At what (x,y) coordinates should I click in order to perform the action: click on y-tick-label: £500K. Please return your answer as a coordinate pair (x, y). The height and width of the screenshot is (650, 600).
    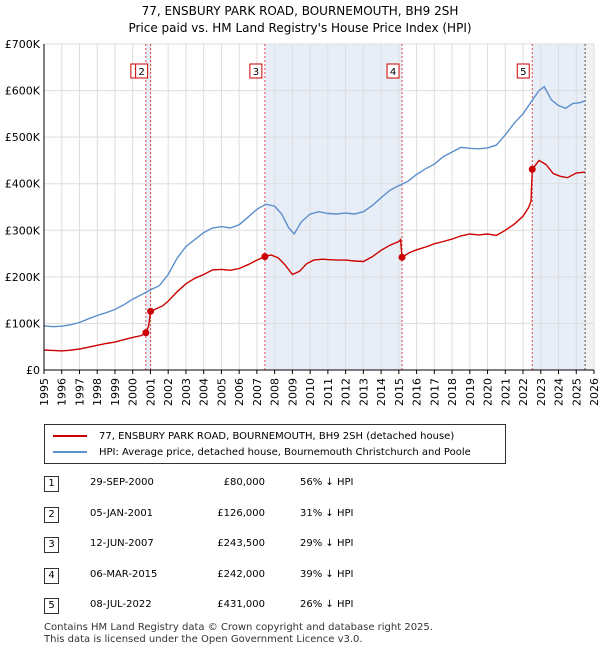
    Looking at the image, I should click on (23, 137).